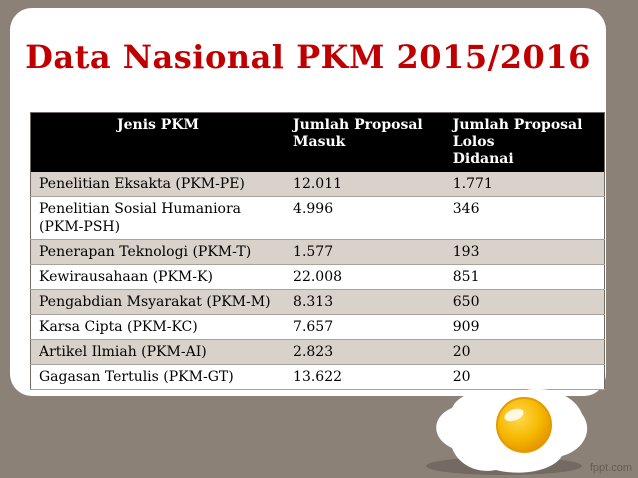 This screenshot has height=478, width=638. I want to click on slide-title: Data Nasional PKM 2015/2016, so click(308, 57).